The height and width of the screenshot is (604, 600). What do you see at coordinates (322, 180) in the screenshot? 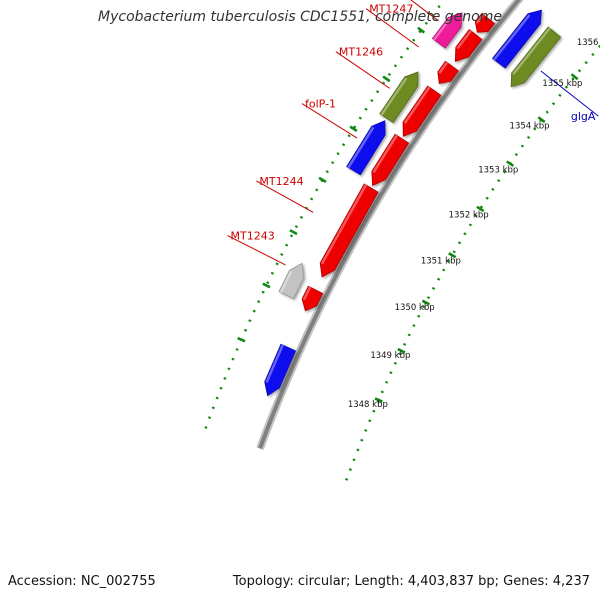
I see `major-tick-1351-kbp` at bounding box center [322, 180].